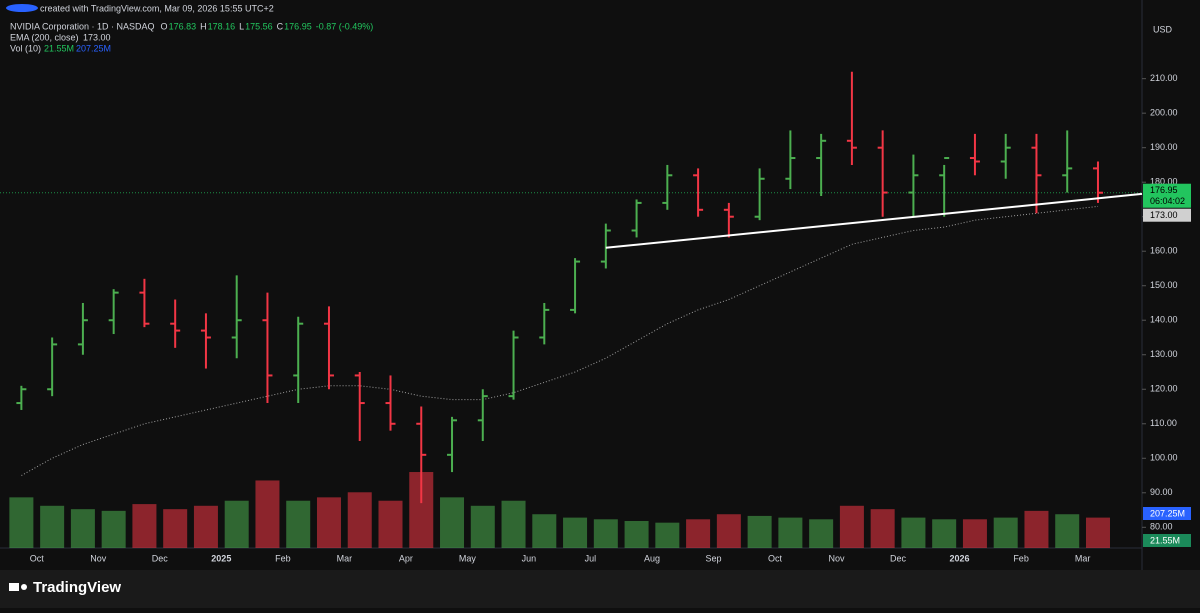 This screenshot has height=613, width=1200. I want to click on ema-label: EMA (200, close), so click(44, 37).